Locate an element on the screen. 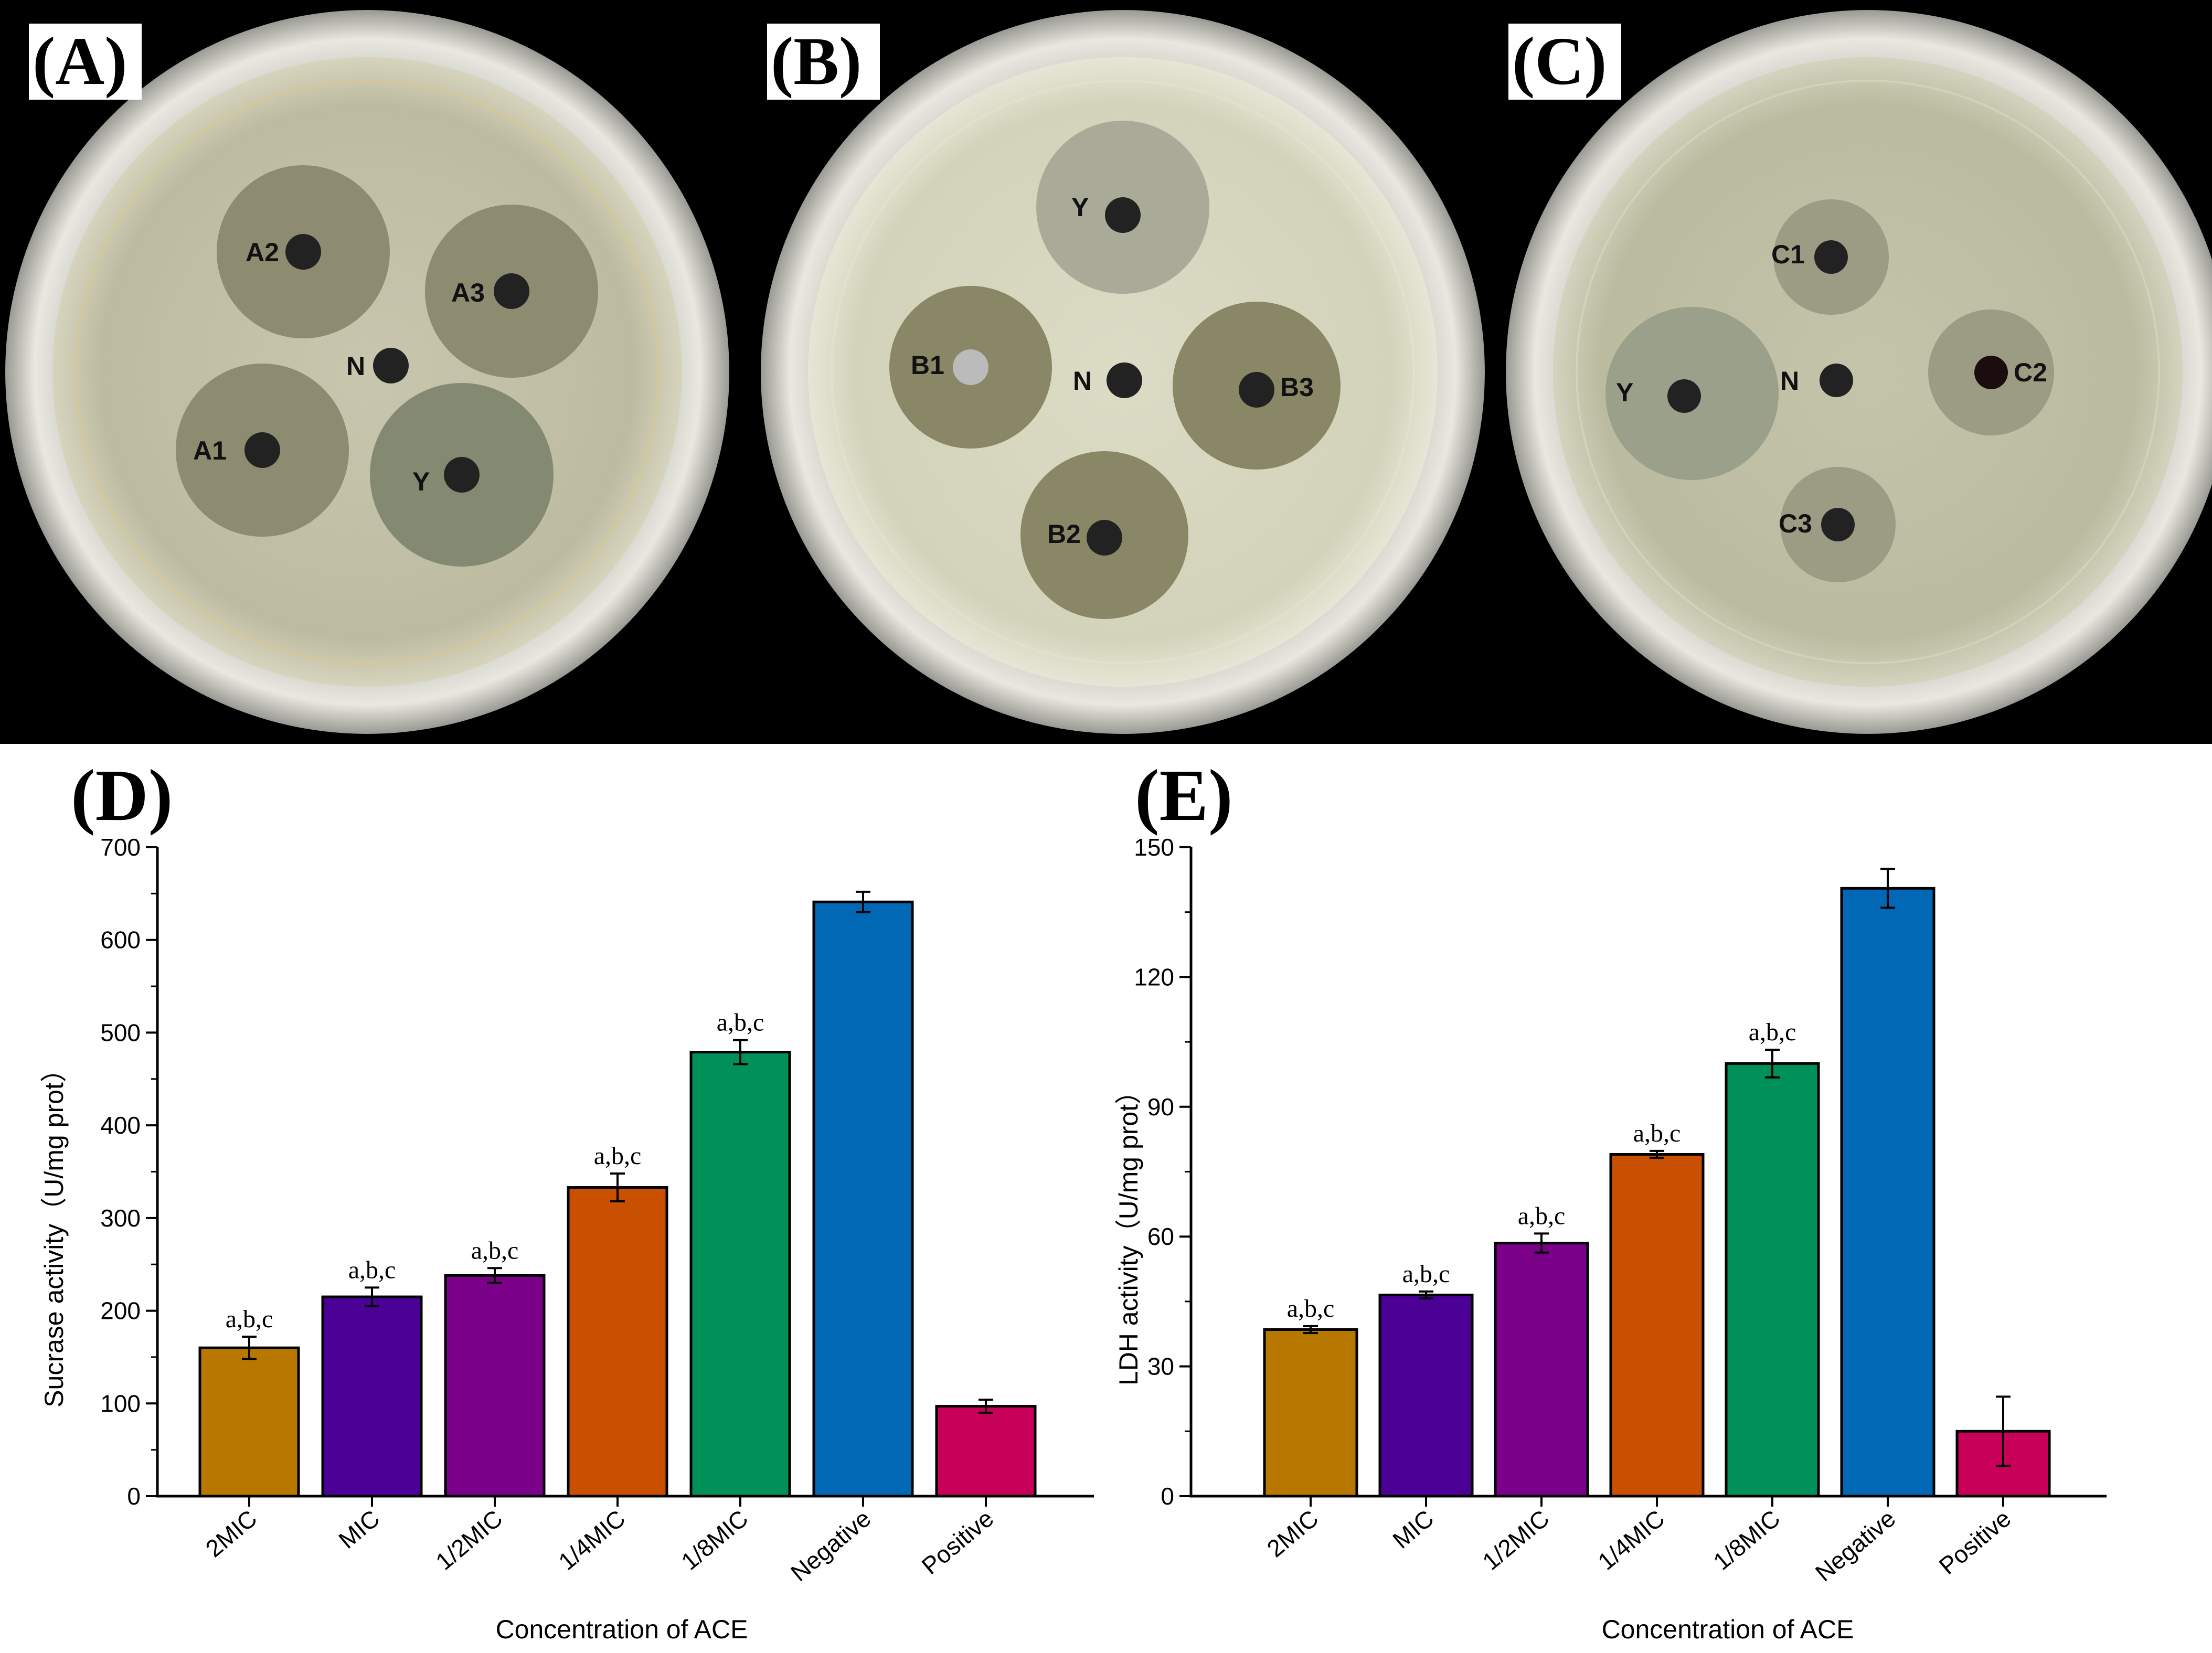  bar-positive is located at coordinates (986, 1451).